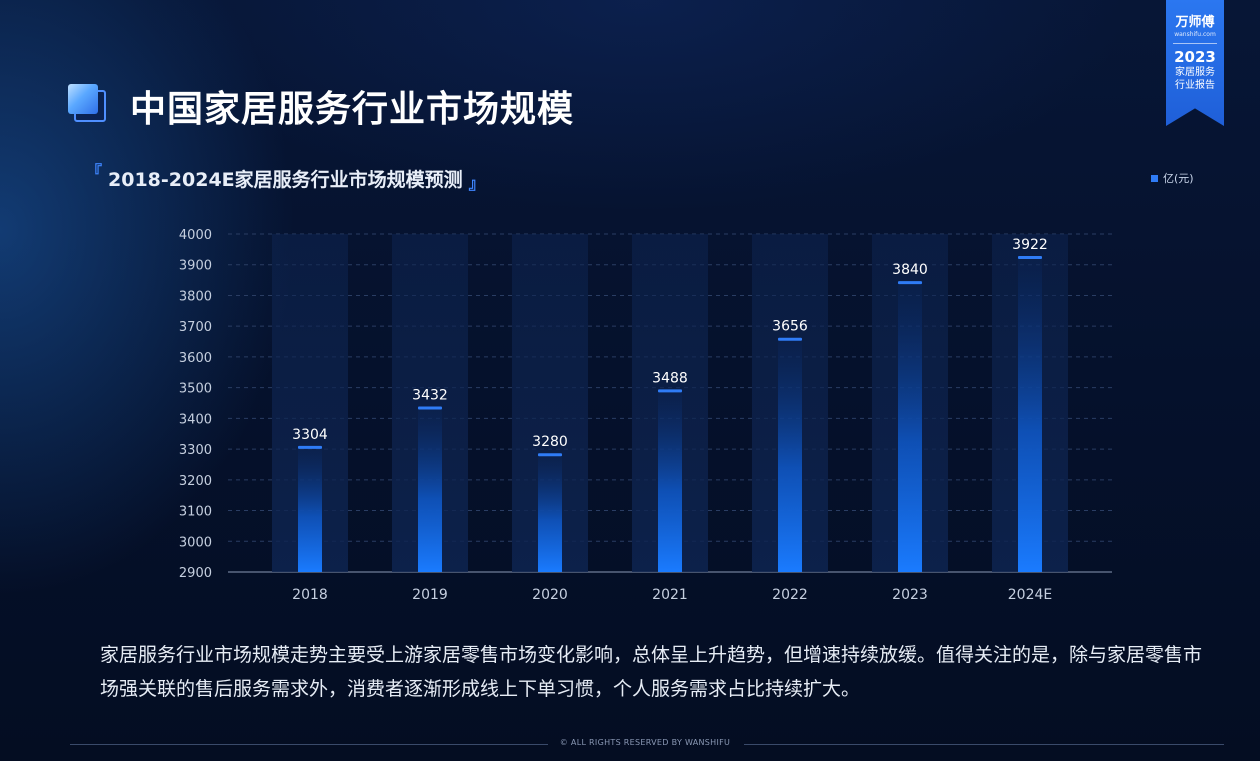 The height and width of the screenshot is (761, 1260). Describe the element at coordinates (670, 595) in the screenshot. I see `x-tick-label: 2021` at that location.